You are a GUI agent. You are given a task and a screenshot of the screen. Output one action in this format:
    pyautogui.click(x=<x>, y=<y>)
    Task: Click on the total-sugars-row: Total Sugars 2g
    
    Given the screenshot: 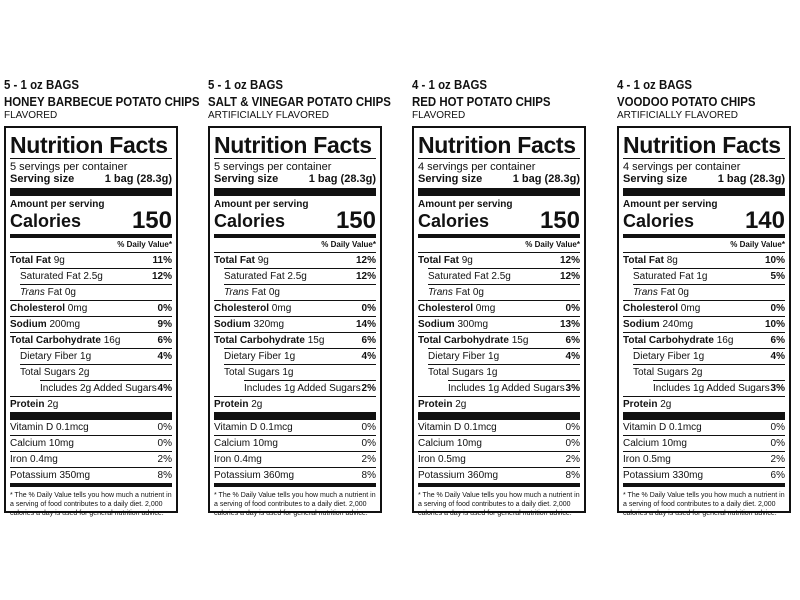 What is the action you would take?
    pyautogui.click(x=709, y=372)
    